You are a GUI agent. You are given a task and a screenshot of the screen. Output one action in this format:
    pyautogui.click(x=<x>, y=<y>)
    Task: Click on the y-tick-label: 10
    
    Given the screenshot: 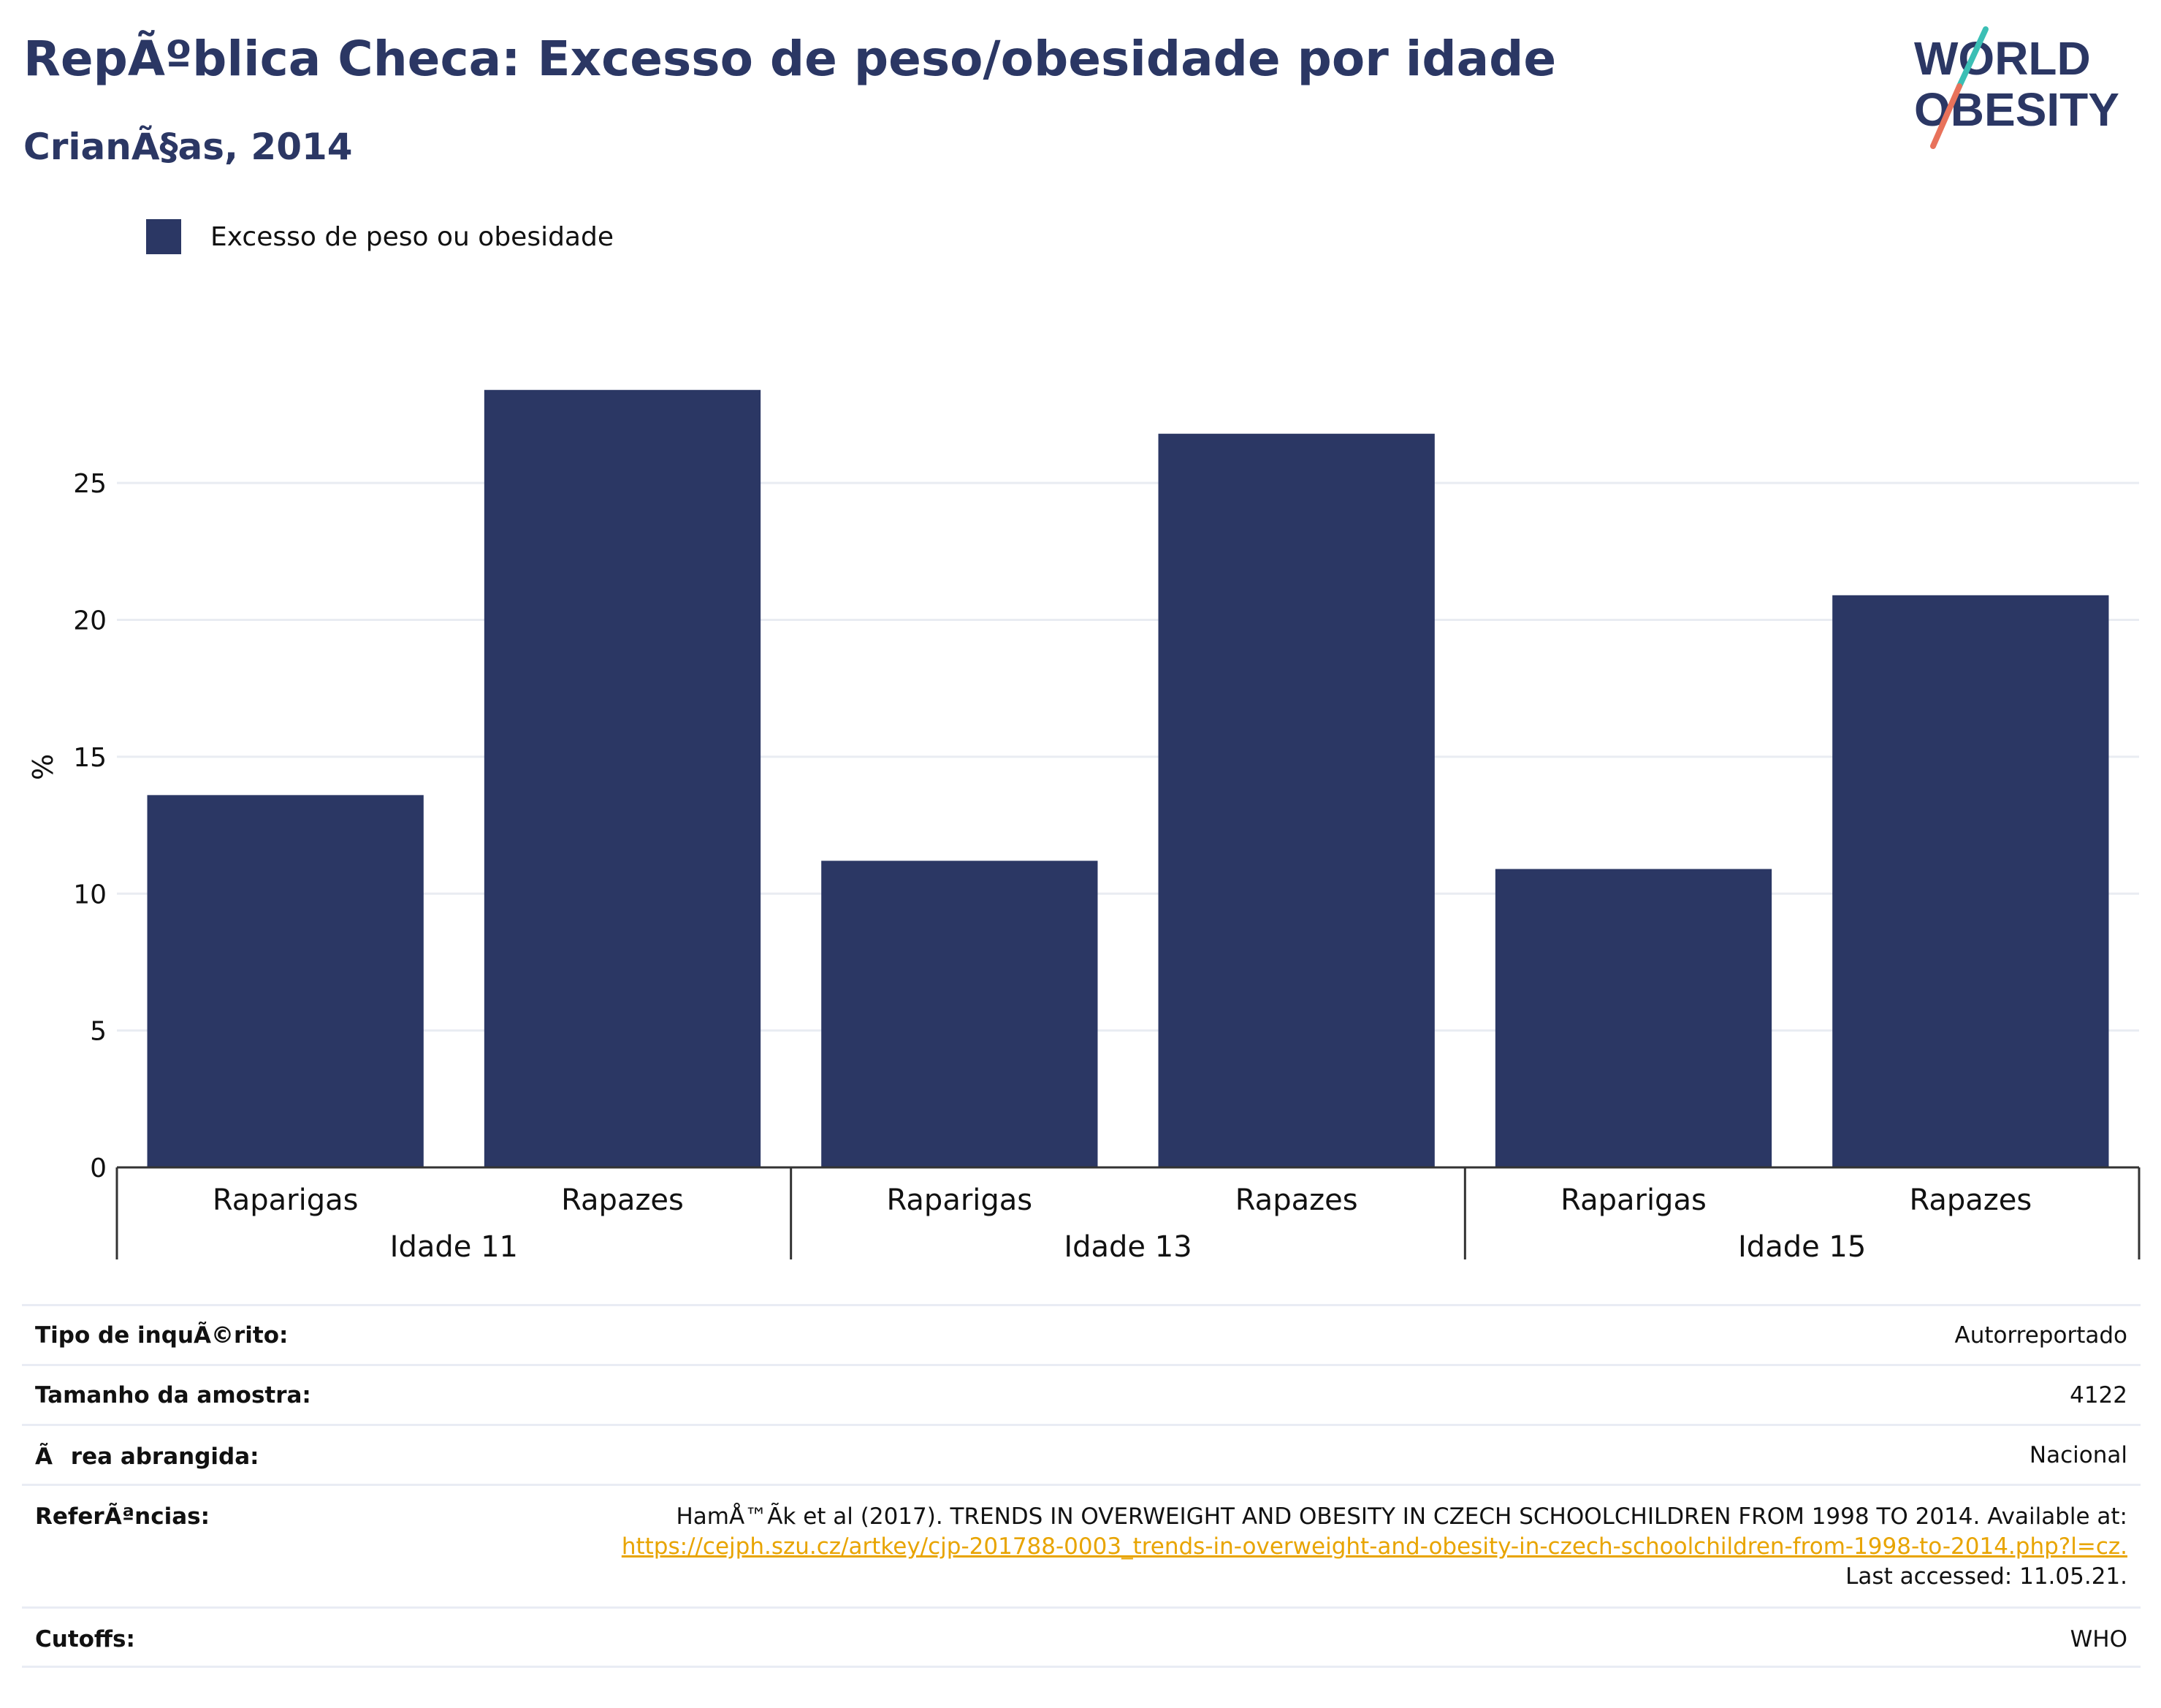 What is the action you would take?
    pyautogui.click(x=90, y=895)
    